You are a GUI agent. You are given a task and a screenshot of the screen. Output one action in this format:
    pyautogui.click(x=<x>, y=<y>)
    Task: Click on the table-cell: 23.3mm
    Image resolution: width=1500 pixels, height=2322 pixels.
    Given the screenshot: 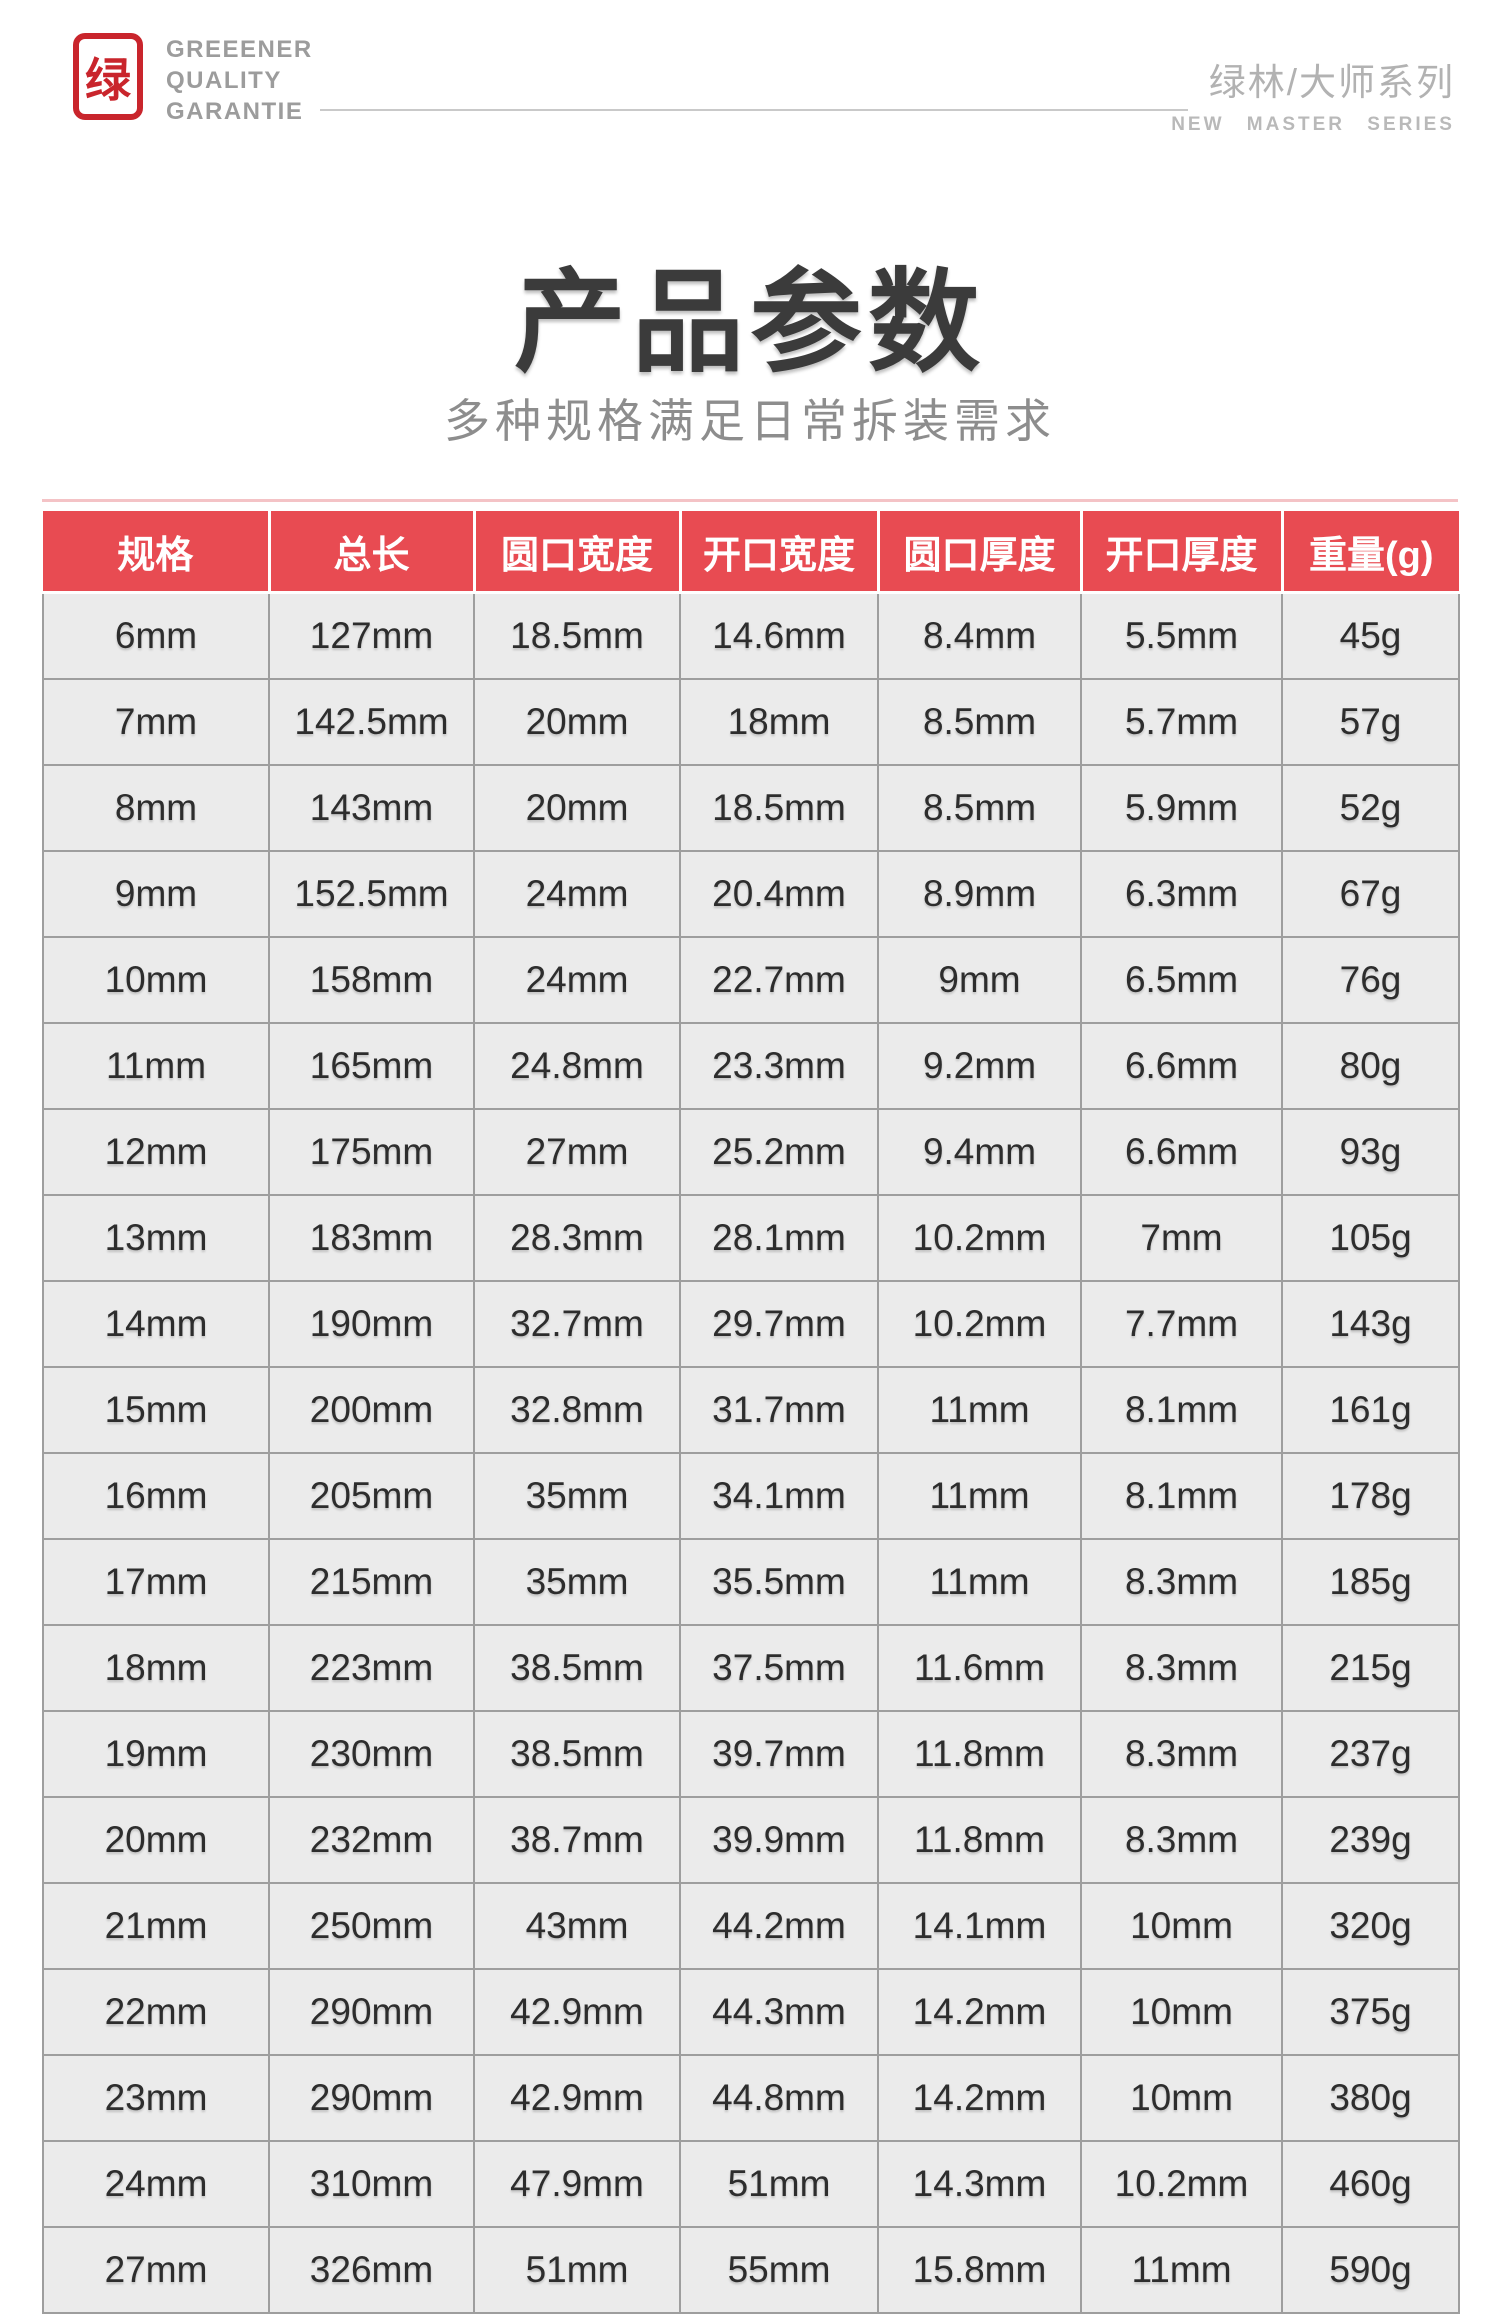 What is the action you would take?
    pyautogui.click(x=779, y=1066)
    